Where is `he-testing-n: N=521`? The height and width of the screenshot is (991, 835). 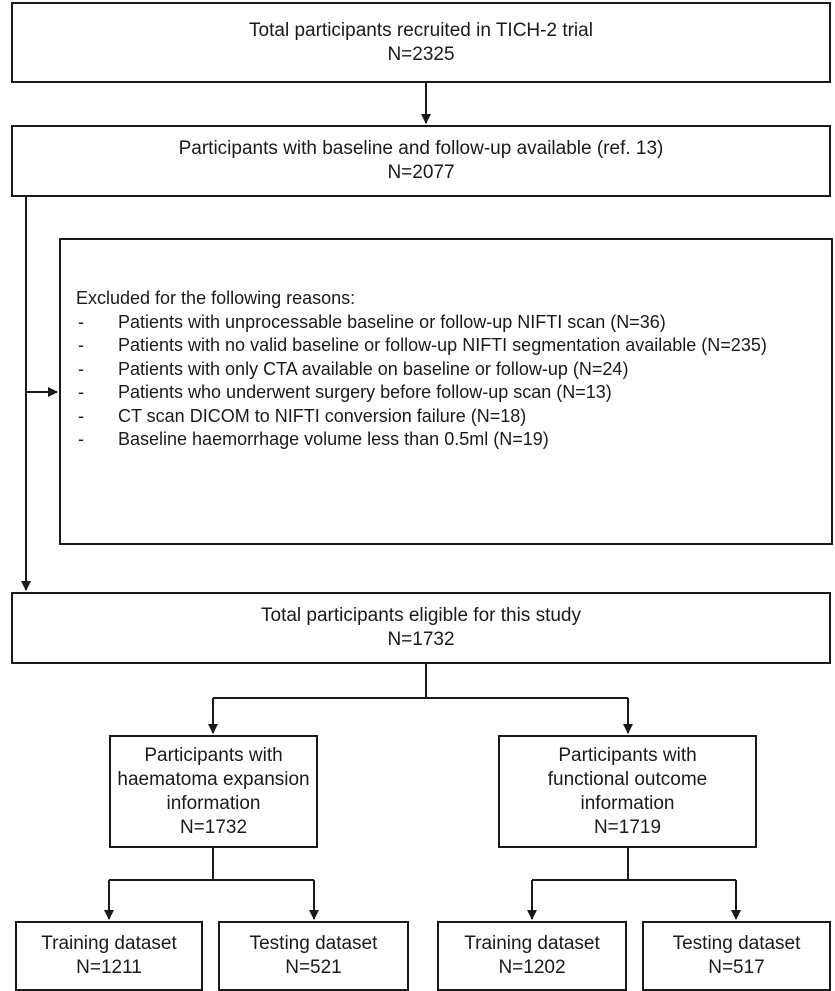
he-testing-n: N=521 is located at coordinates (313, 967).